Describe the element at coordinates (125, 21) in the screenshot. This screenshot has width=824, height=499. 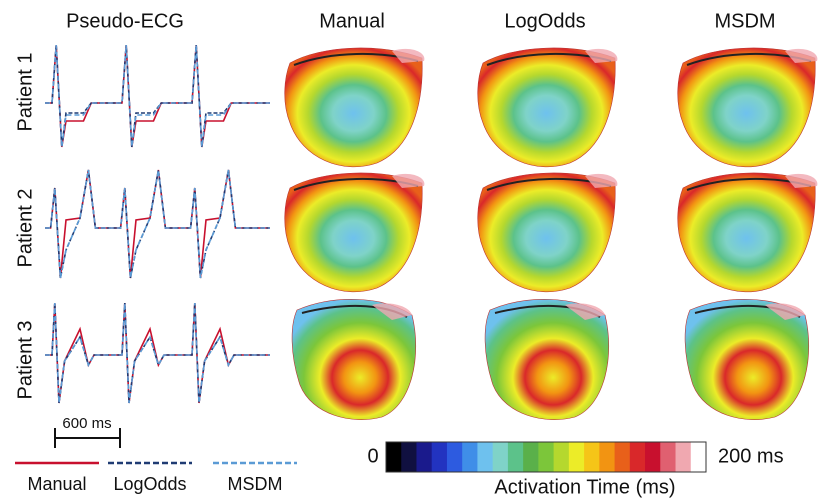
I see `column-title: Pseudo-ECG` at that location.